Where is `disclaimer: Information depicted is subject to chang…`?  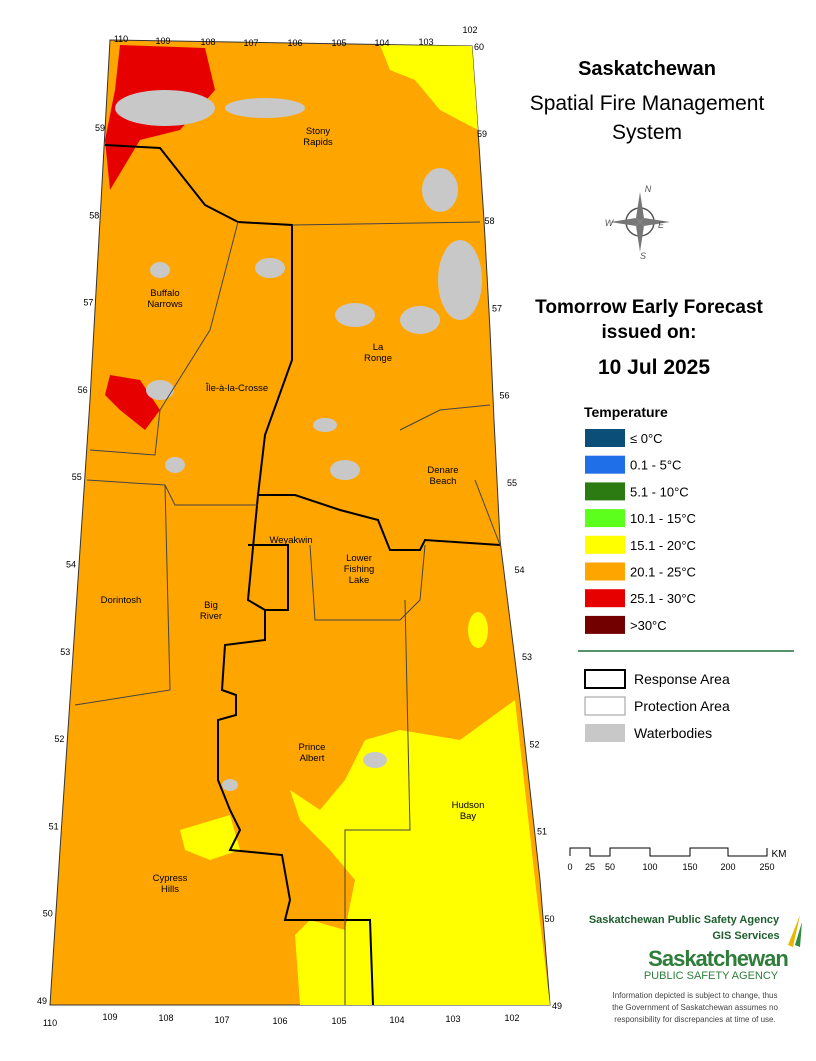 disclaimer: Information depicted is subject to chang… is located at coordinates (695, 995).